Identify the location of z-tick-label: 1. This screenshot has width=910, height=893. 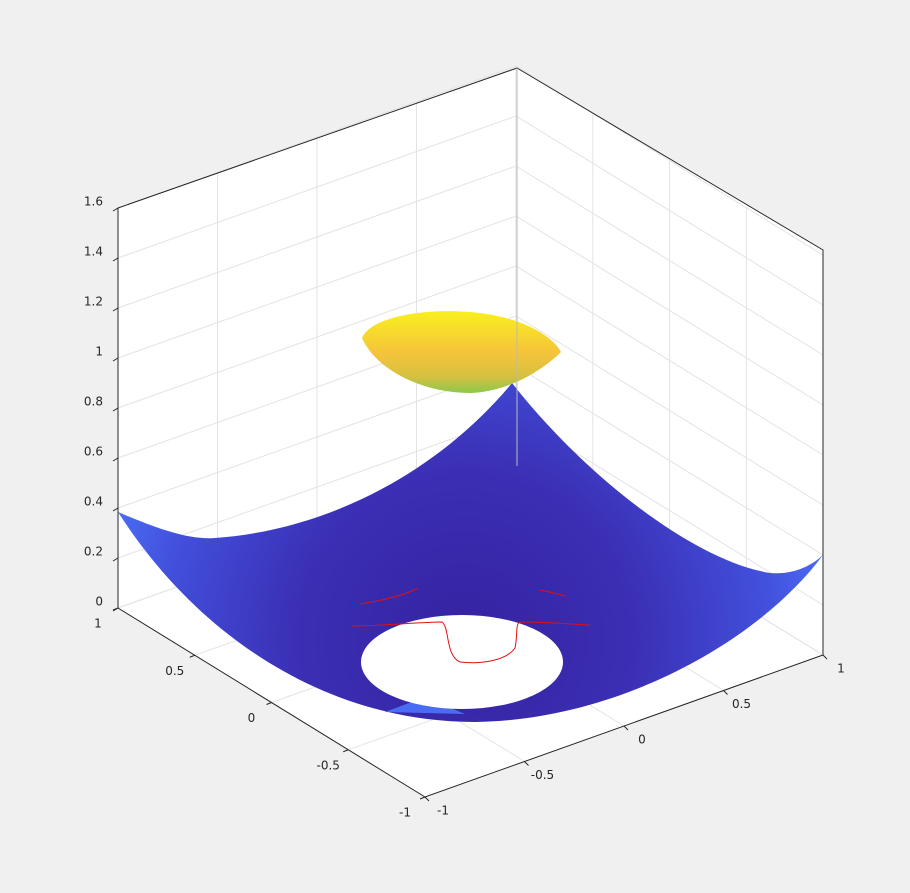
(99, 352).